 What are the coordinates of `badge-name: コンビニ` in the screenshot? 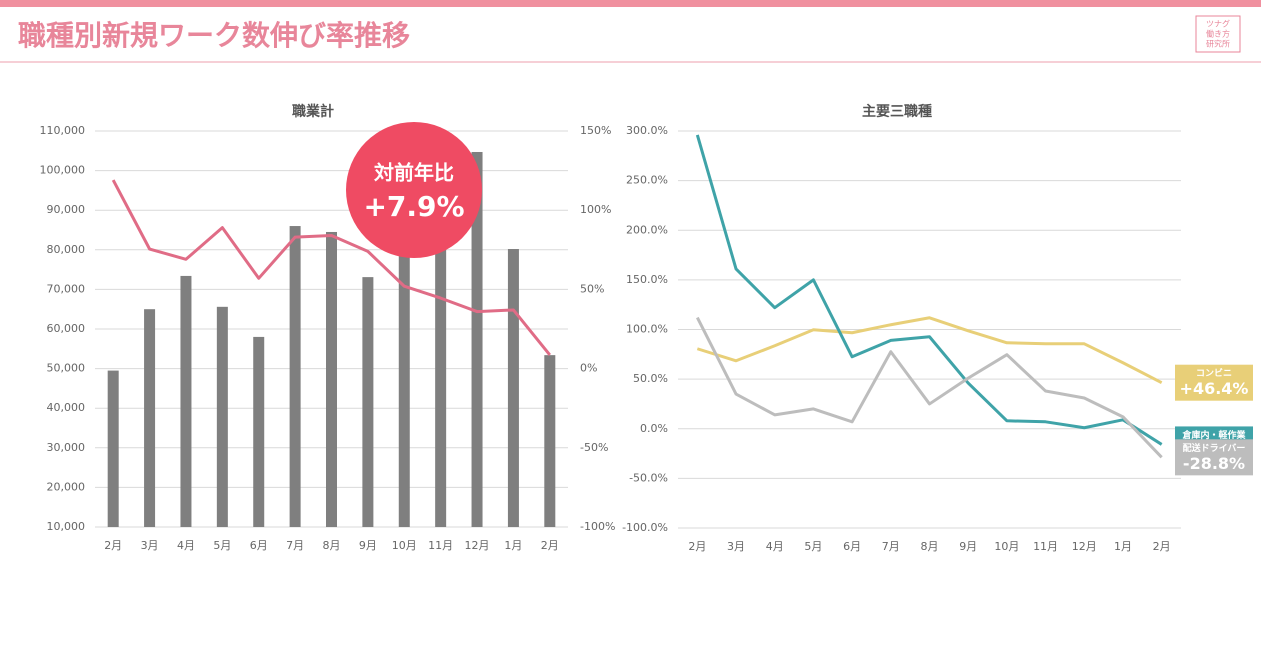 It's located at (1214, 373).